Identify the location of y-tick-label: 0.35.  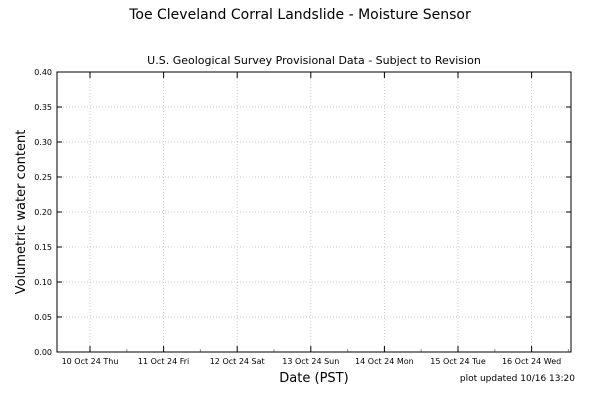
(43, 107).